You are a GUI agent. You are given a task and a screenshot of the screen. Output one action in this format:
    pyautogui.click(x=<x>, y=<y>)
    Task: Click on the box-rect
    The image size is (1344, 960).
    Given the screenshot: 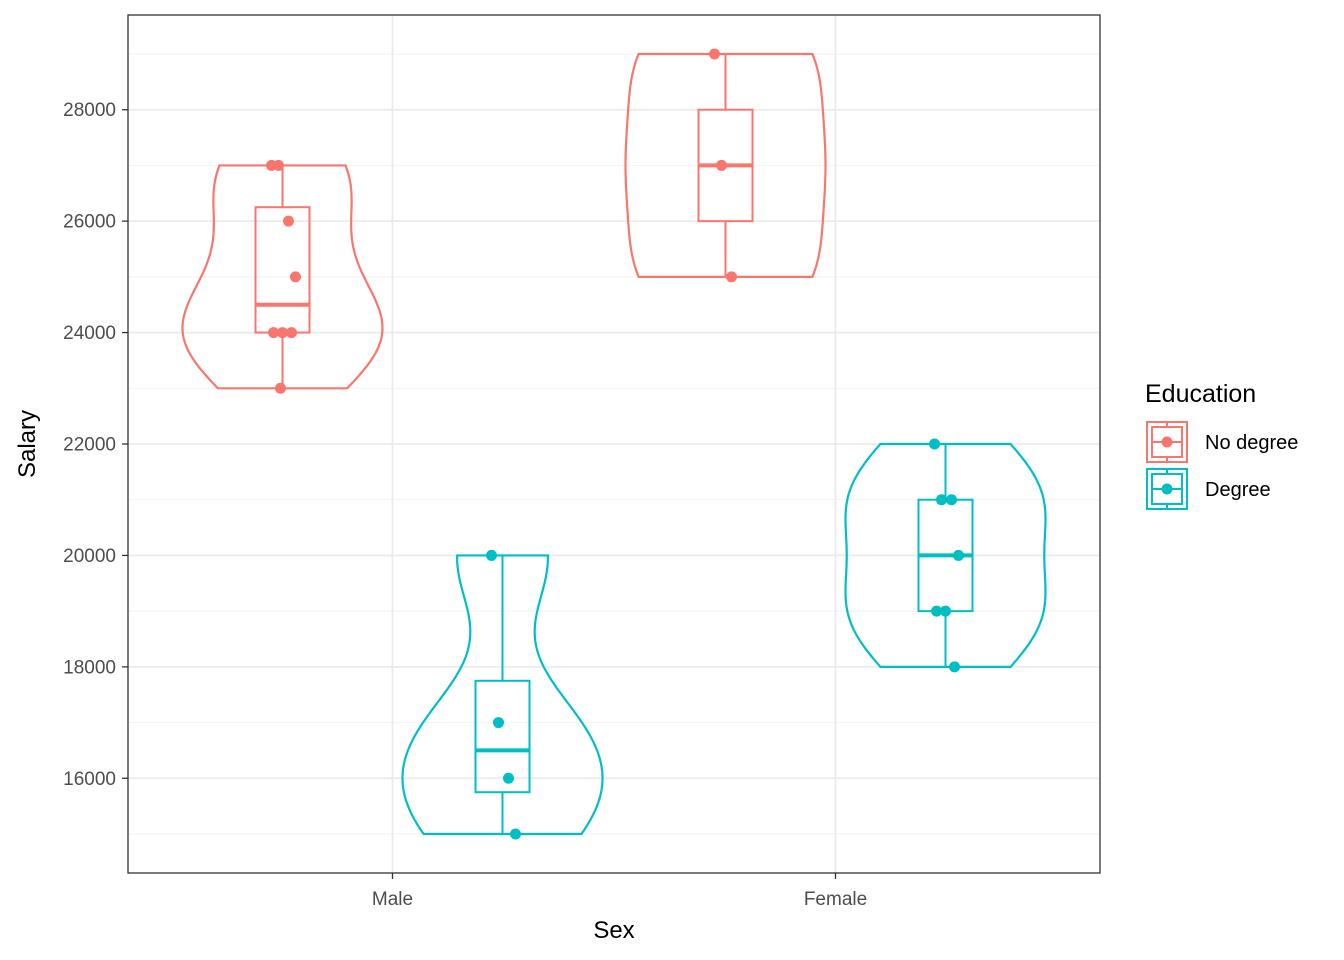 What is the action you would take?
    pyautogui.click(x=502, y=736)
    